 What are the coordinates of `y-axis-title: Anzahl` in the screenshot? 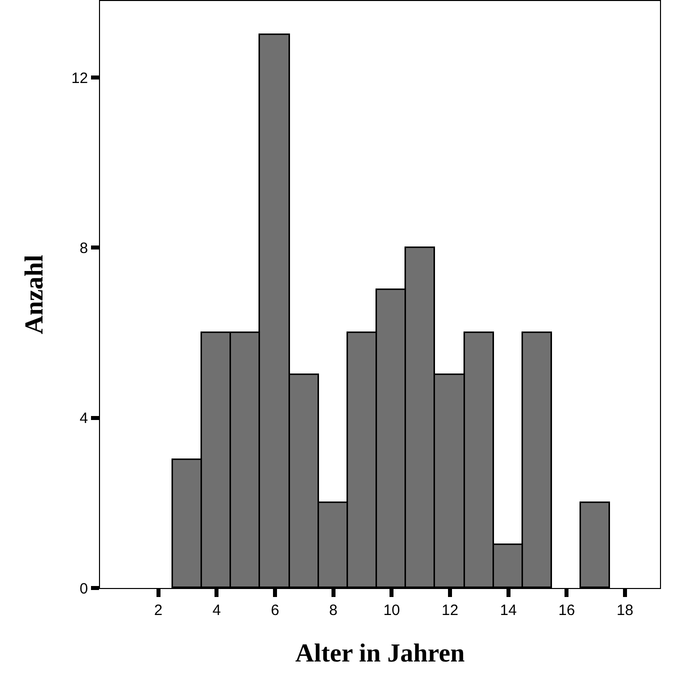 It's located at (34, 294).